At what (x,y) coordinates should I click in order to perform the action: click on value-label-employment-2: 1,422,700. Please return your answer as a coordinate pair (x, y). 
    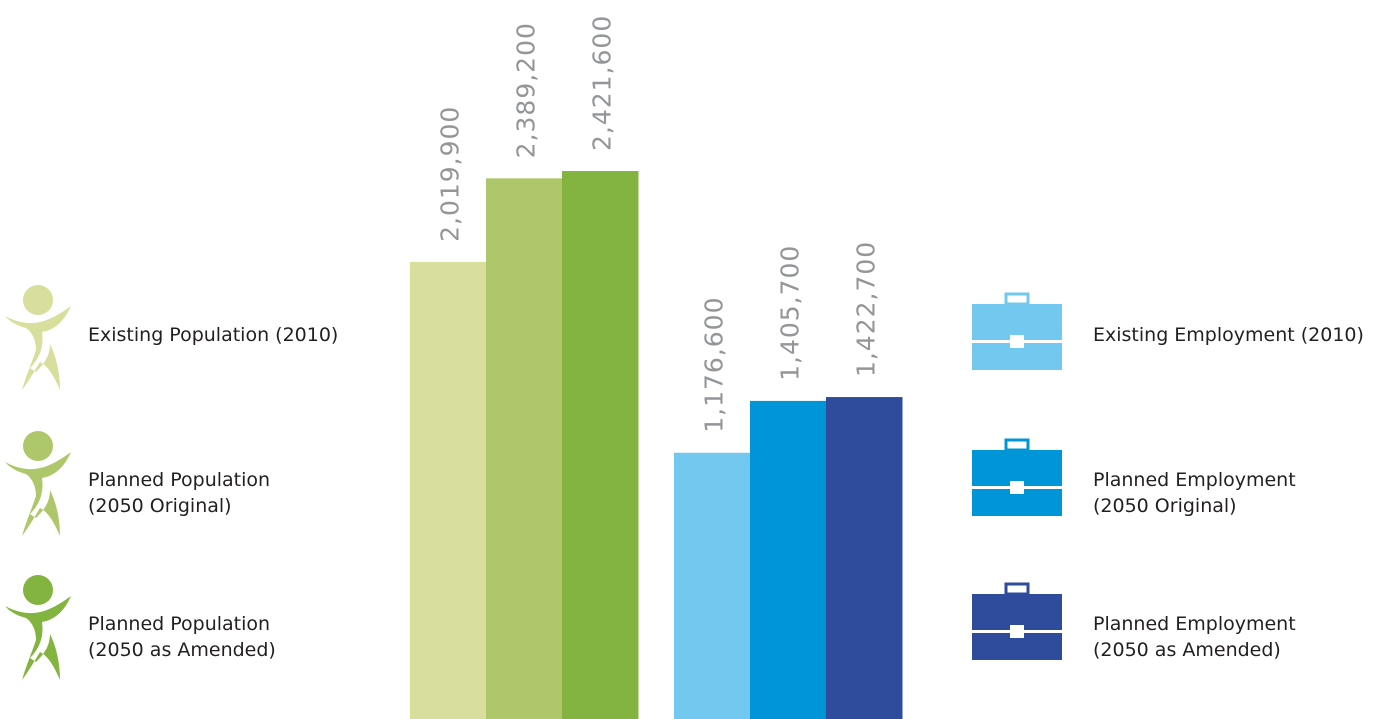
    Looking at the image, I should click on (866, 309).